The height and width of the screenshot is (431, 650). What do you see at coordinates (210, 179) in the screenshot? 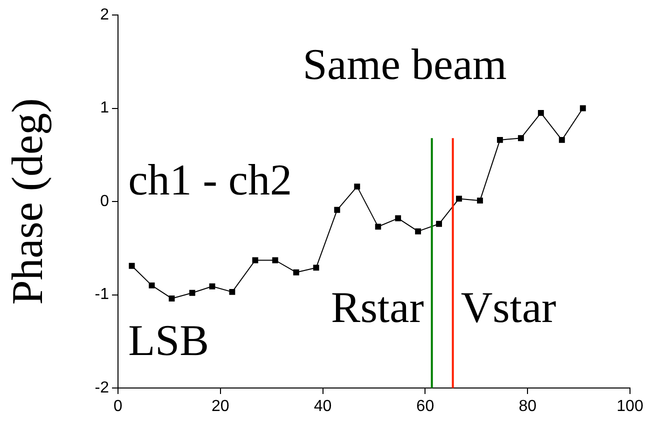
I see `annotation: ch1 - ch2` at bounding box center [210, 179].